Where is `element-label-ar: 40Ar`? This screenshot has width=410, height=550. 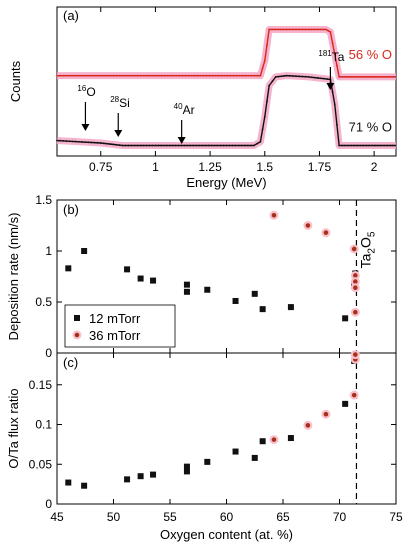
element-label-ar: 40Ar is located at coordinates (184, 109).